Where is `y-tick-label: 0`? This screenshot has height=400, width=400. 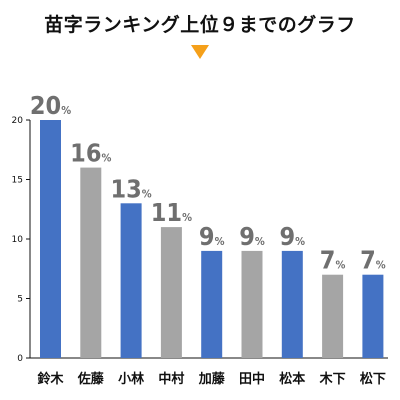
y-tick-label: 0 is located at coordinates (20, 359).